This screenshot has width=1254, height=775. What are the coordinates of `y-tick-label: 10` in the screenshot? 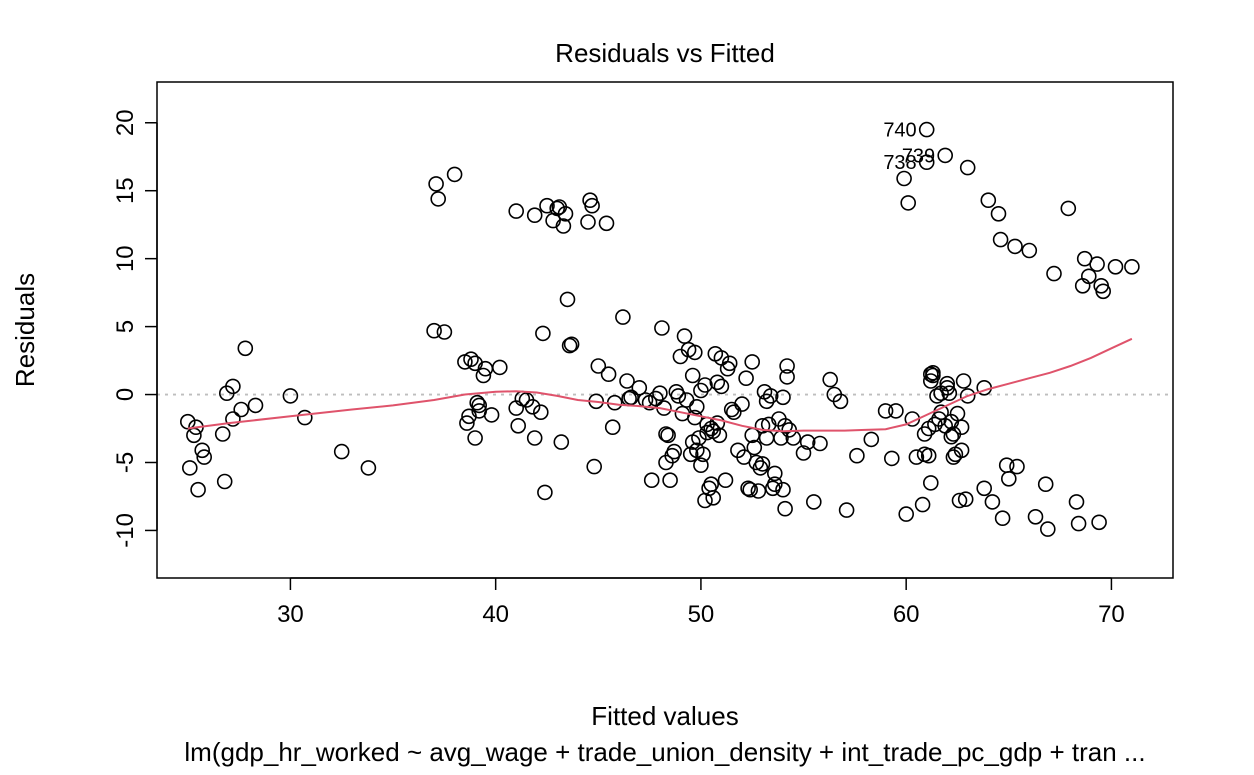 It's located at (125, 258).